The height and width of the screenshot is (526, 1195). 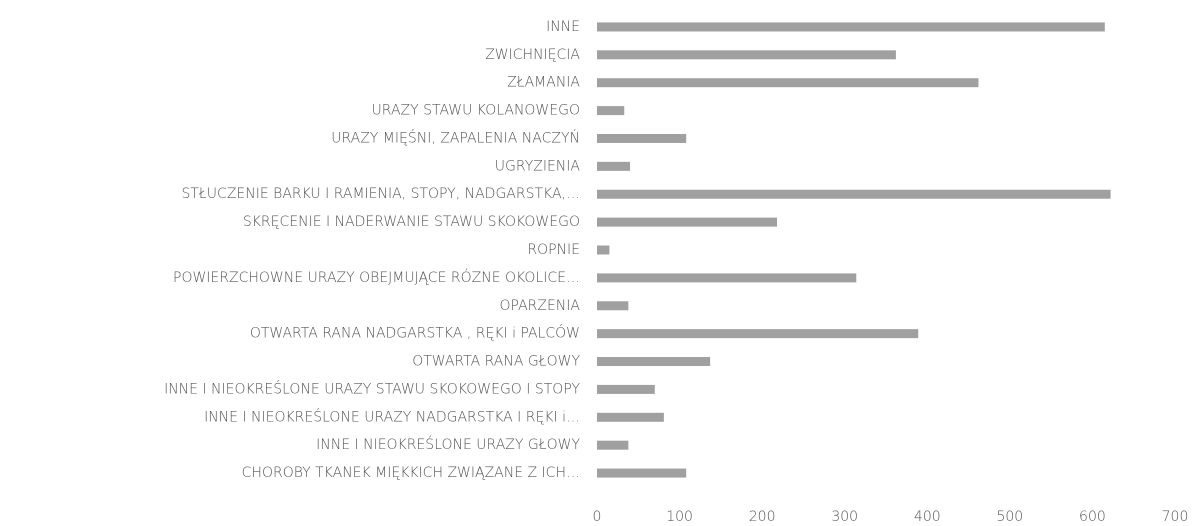 I want to click on x-tick-label: 200, so click(x=762, y=517).